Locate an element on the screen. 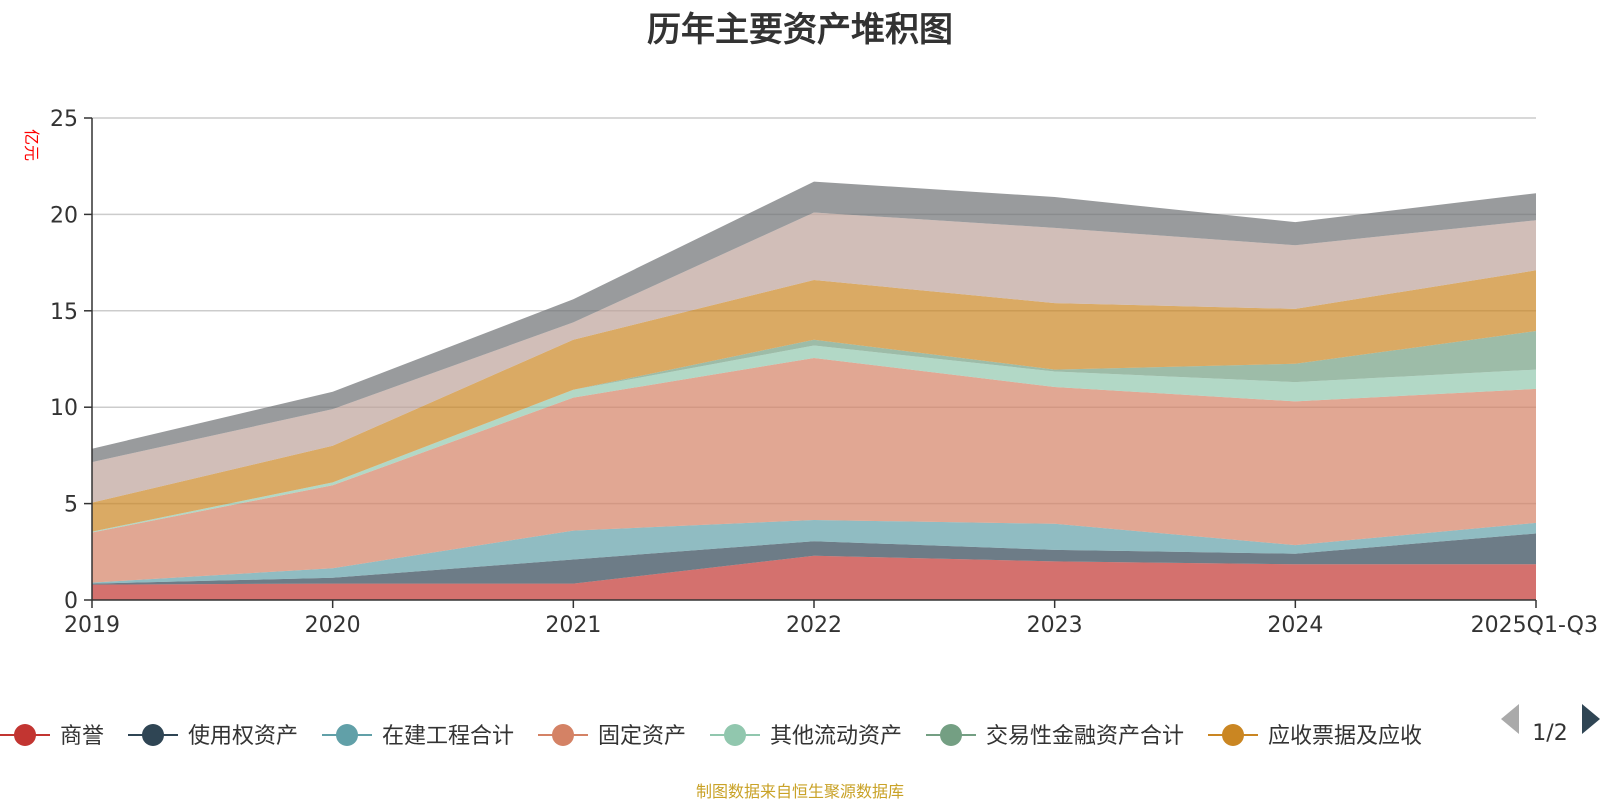  x-tick-labels: 2019 2020 2021 2022 2023 2024 2025Q1-Q3 is located at coordinates (831, 619).